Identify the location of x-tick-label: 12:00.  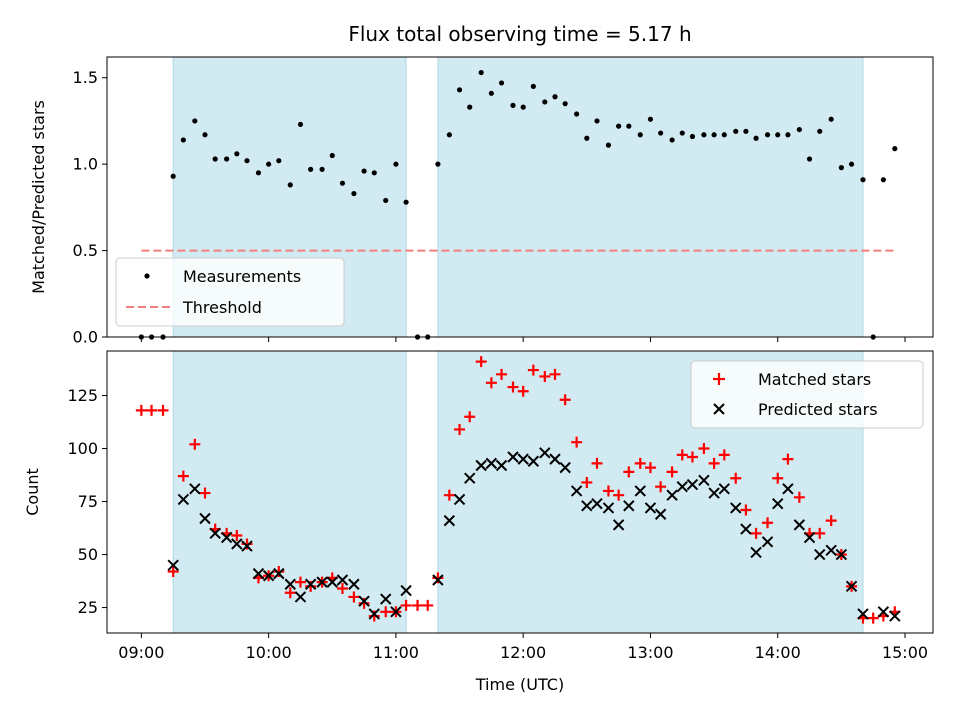
(523, 652).